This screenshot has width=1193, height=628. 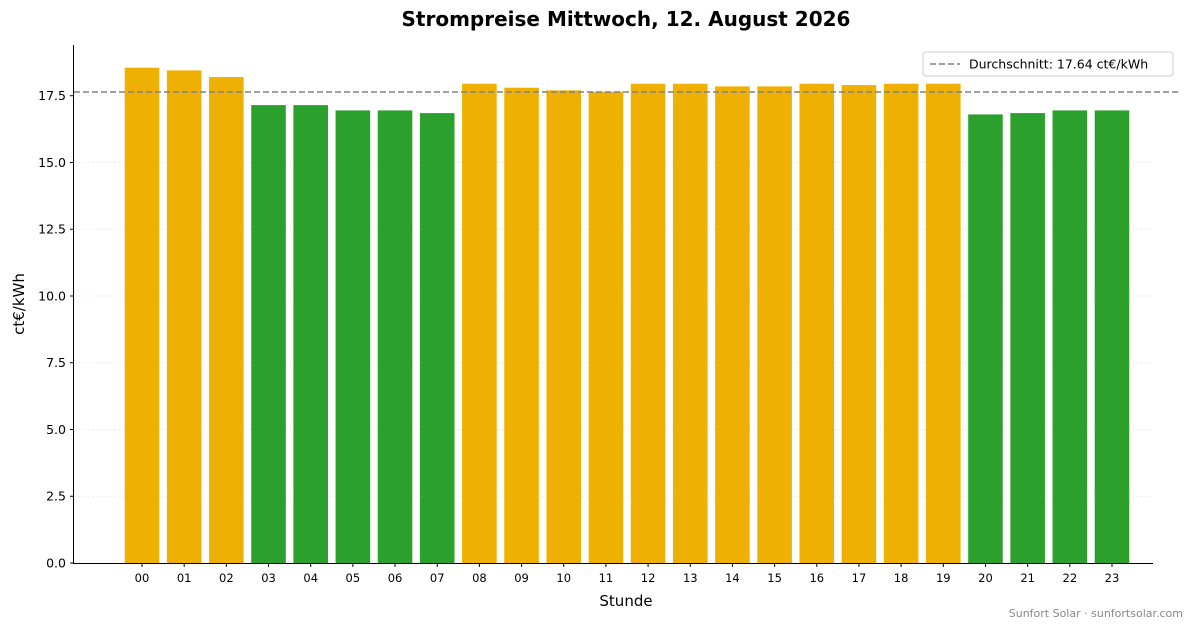 I want to click on legend: Durchschnitt: 17.64 ct€/kWh, so click(x=1048, y=64).